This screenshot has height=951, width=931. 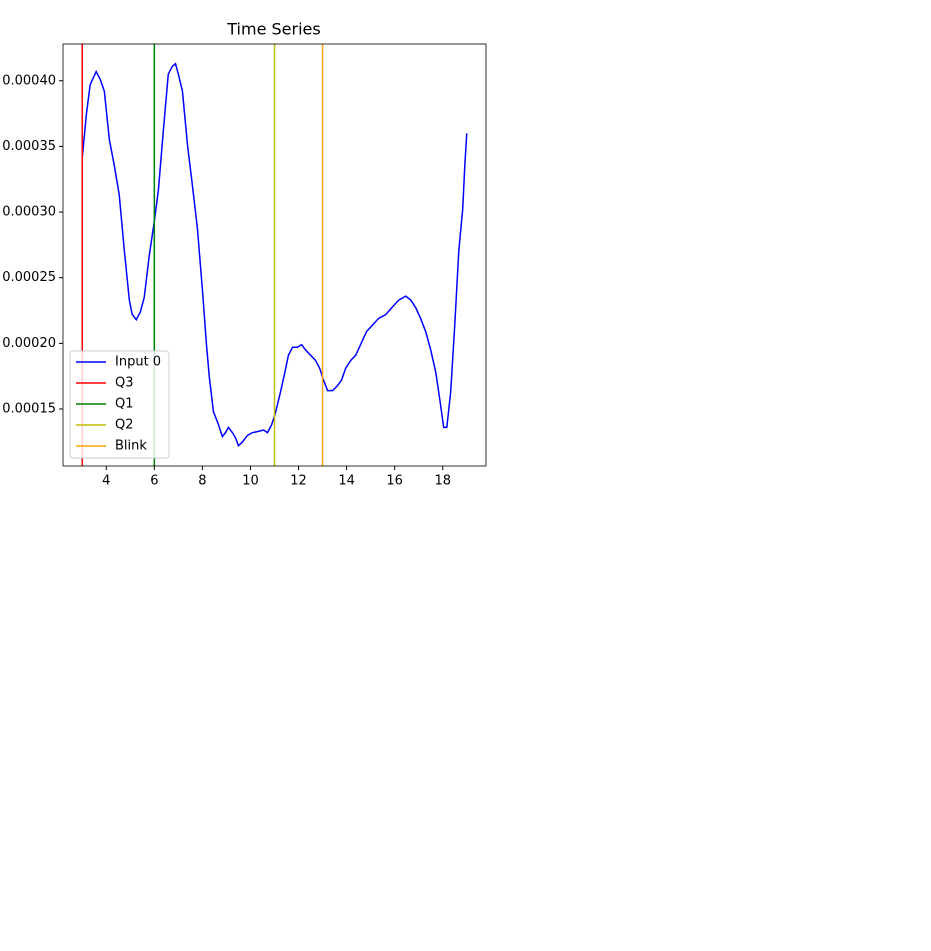 What do you see at coordinates (202, 481) in the screenshot?
I see `x-tick-label: 8` at bounding box center [202, 481].